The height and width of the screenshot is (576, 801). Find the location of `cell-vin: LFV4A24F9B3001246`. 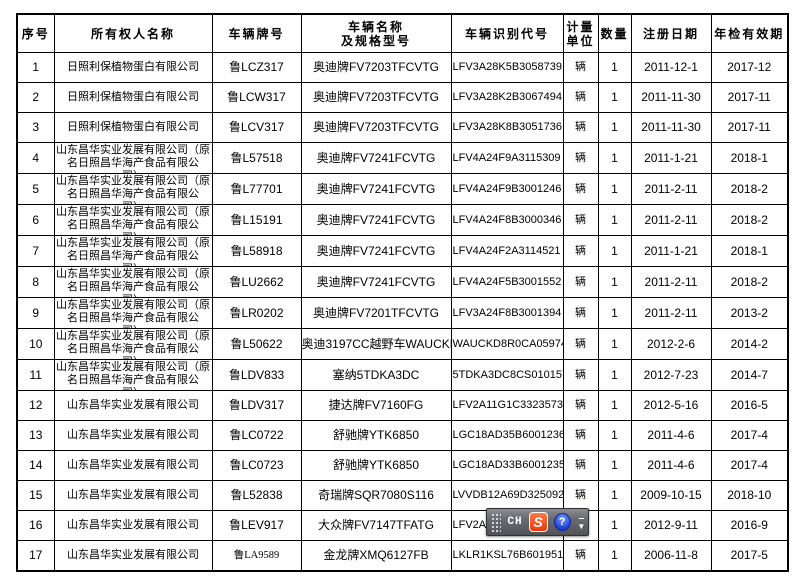

cell-vin: LFV4A24F9B3001246 is located at coordinates (507, 189).